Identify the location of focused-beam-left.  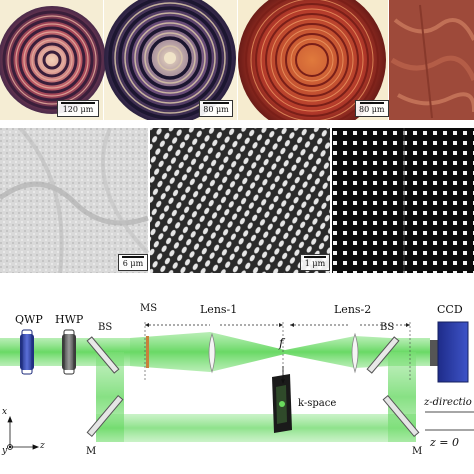
(207, 352).